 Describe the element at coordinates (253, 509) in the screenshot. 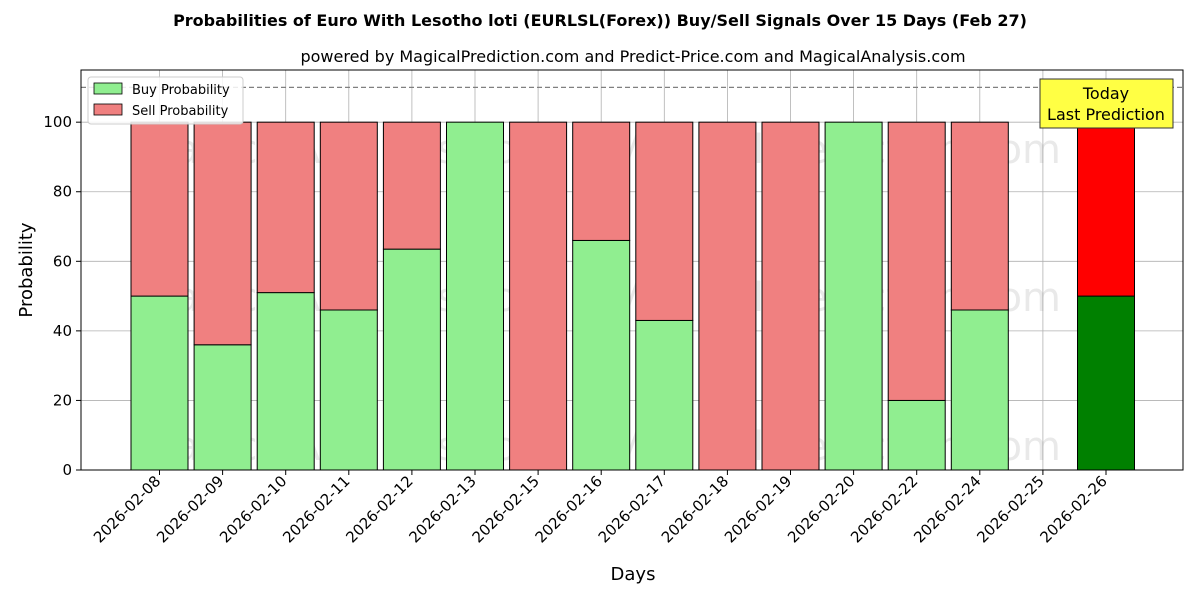

I see `x-tick-label: 2026-02-10` at that location.